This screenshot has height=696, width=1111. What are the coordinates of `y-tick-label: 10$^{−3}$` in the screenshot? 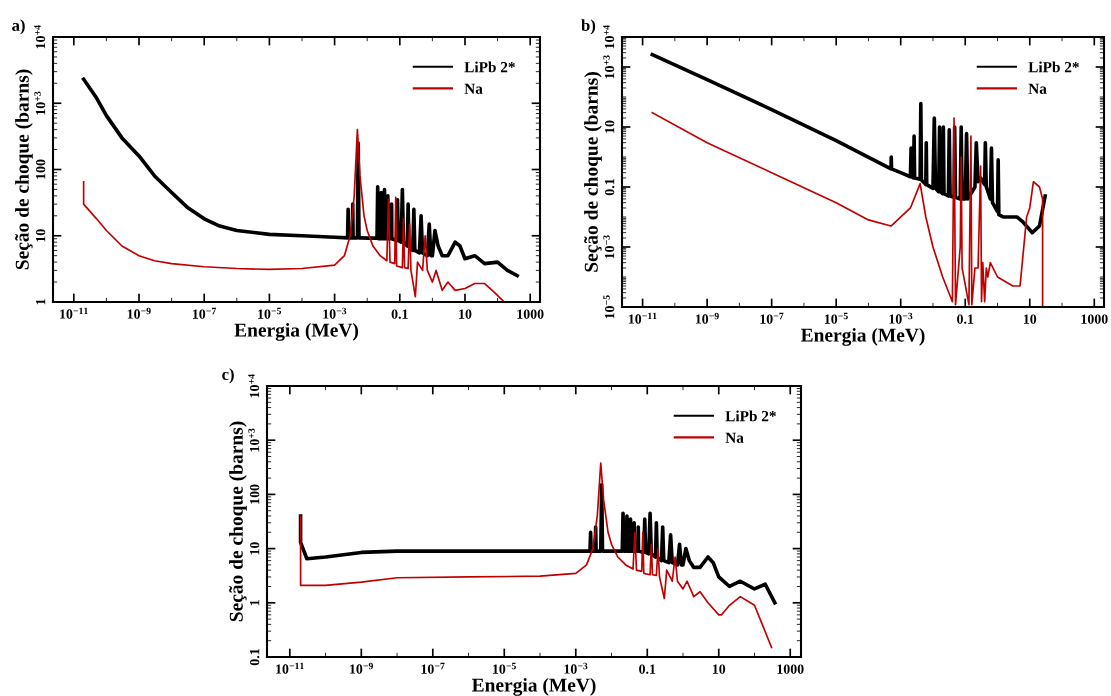 It's located at (609, 247).